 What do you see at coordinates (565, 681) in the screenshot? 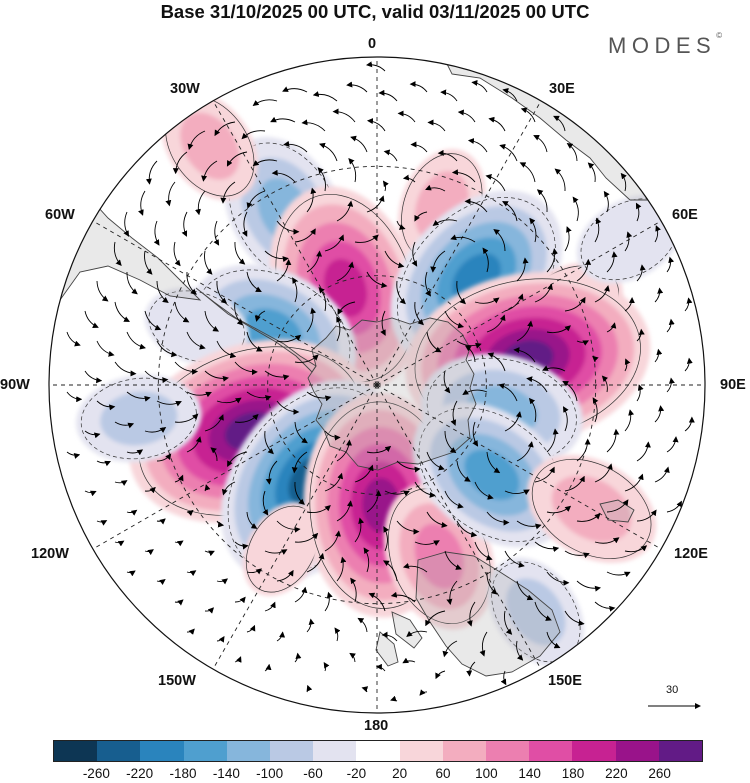
I see `lon-label-150e: 150E` at bounding box center [565, 681].